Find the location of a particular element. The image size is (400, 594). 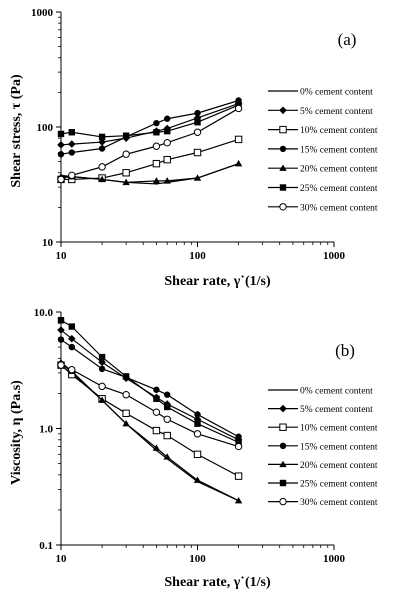

panel-label: (a) is located at coordinates (347, 39).